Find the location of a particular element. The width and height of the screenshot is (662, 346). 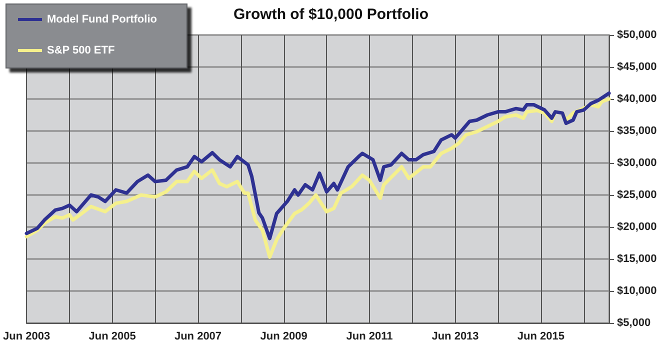

y-tick-label: $40,000 is located at coordinates (637, 99).